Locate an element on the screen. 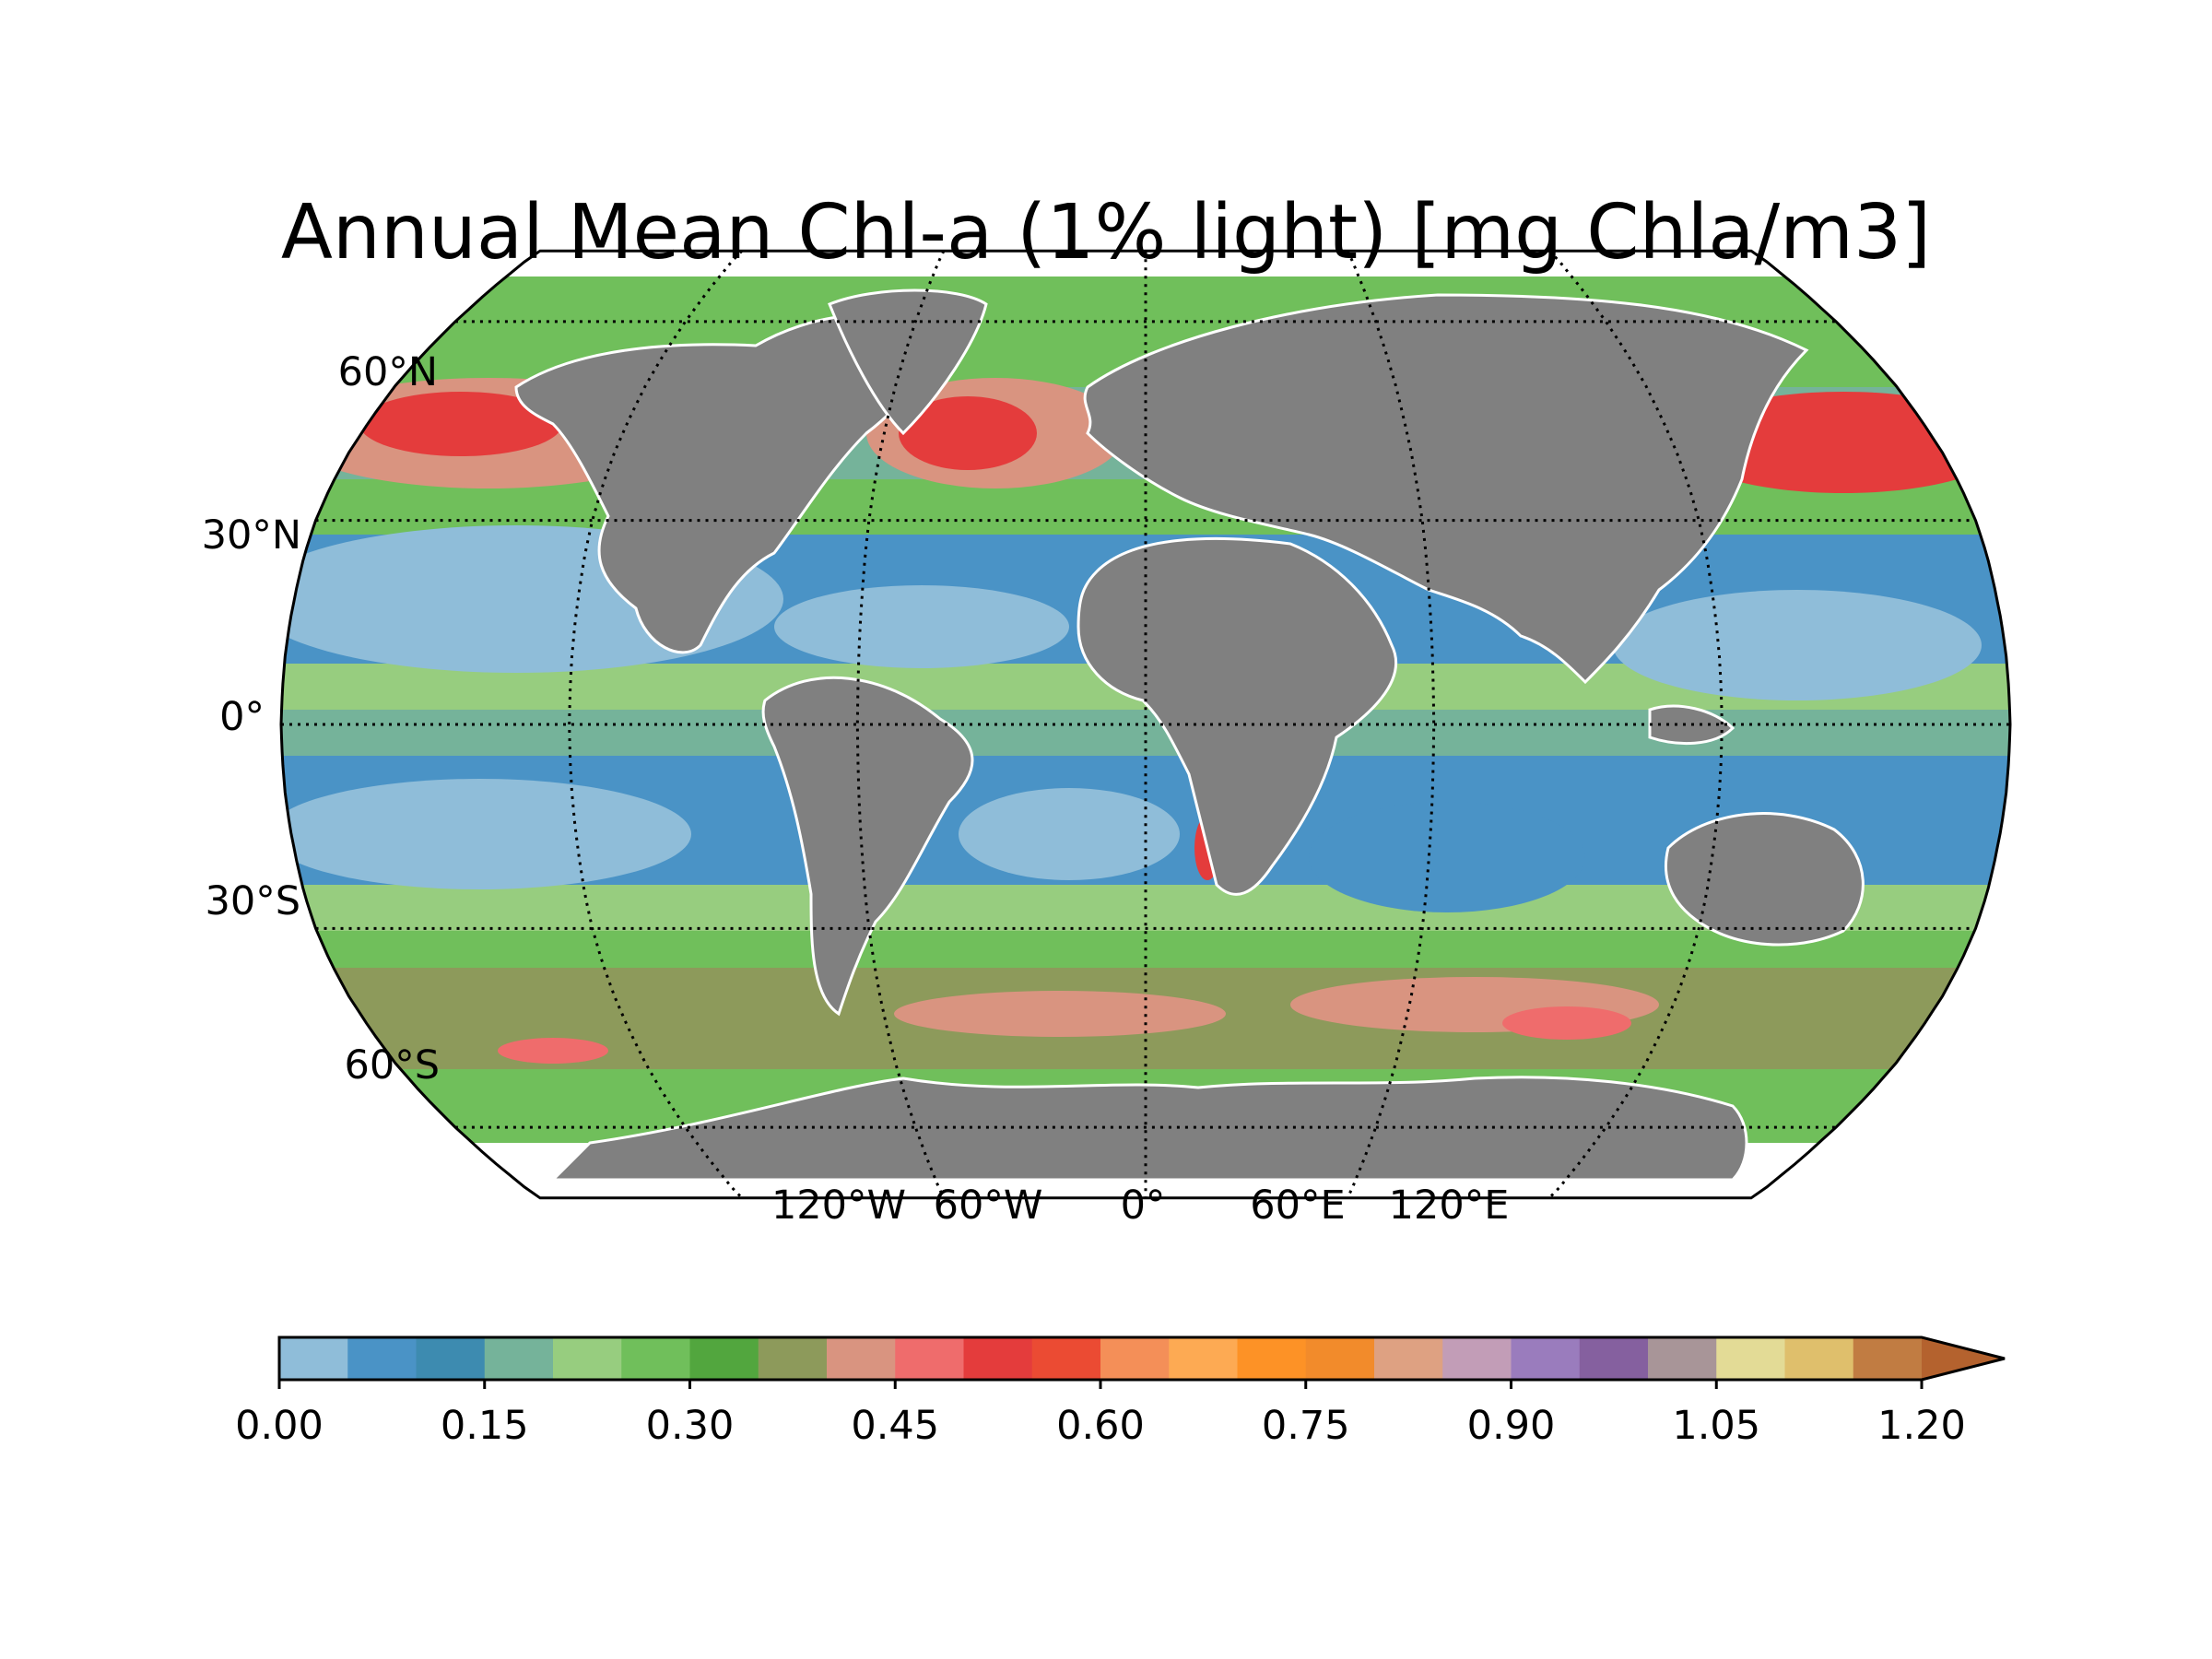 The height and width of the screenshot is (1659, 2212). lat-label-30s: 30°S is located at coordinates (252, 901).